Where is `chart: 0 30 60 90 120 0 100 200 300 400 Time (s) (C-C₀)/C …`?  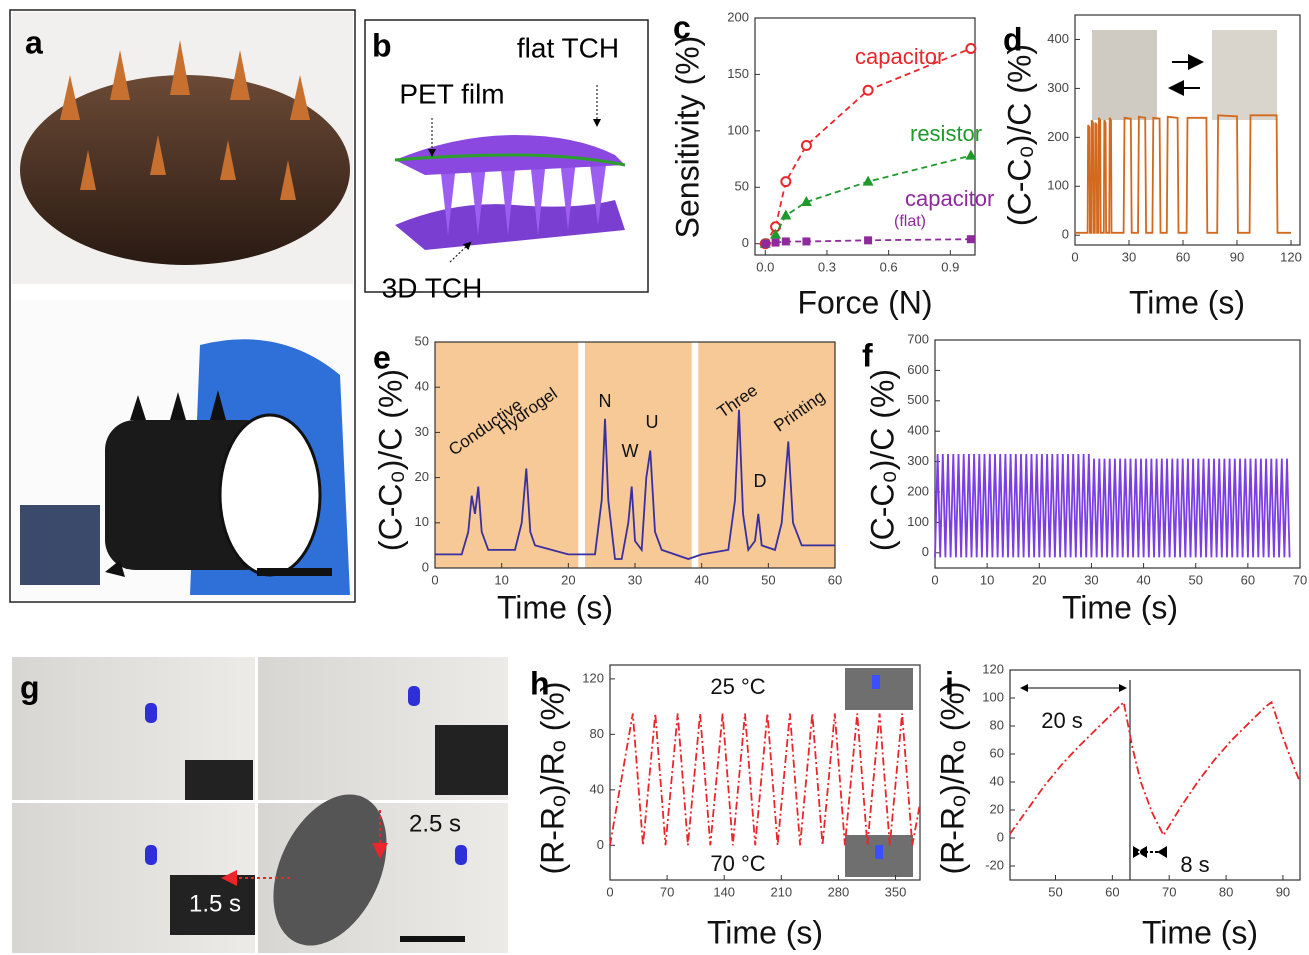 chart: 0 30 60 90 120 0 100 200 300 400 Time (s) (C-C₀)/C … is located at coordinates (1151, 167).